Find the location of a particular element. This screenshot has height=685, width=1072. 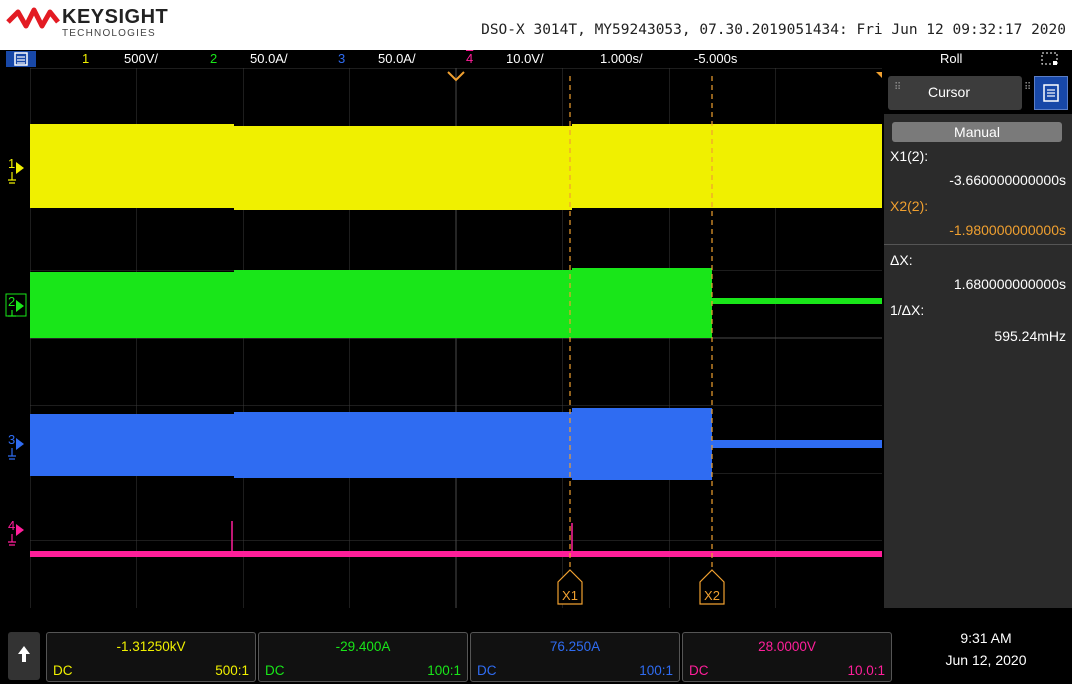

inv-delta-x-value: 595.24mHz is located at coordinates (1030, 336).